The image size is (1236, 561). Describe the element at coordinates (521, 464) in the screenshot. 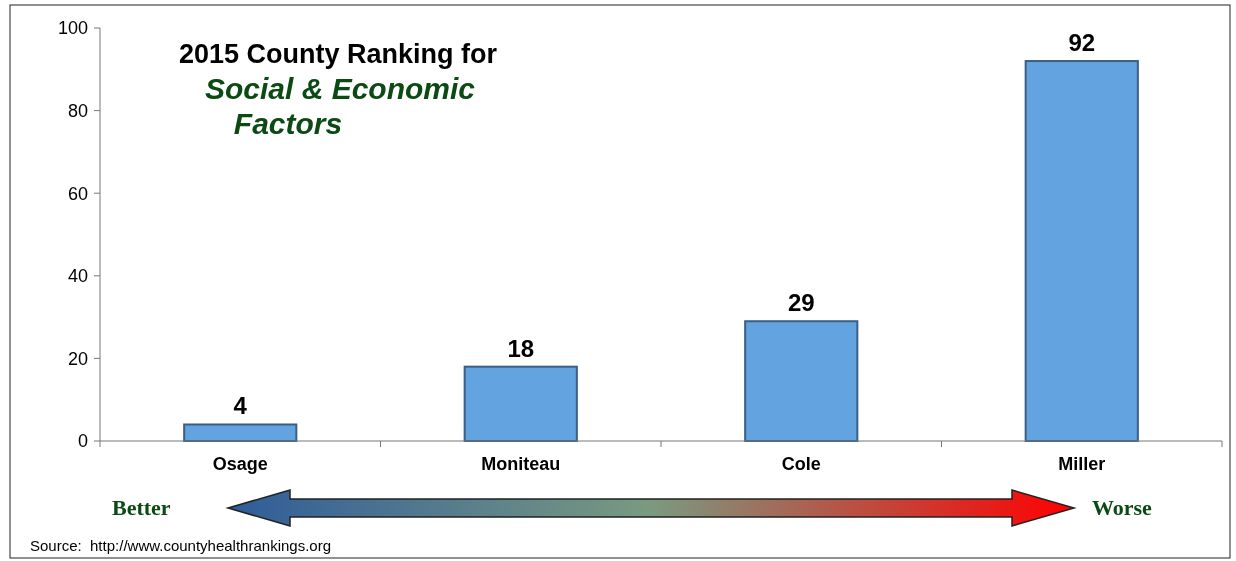

I see `x-tick-label: Moniteau` at that location.